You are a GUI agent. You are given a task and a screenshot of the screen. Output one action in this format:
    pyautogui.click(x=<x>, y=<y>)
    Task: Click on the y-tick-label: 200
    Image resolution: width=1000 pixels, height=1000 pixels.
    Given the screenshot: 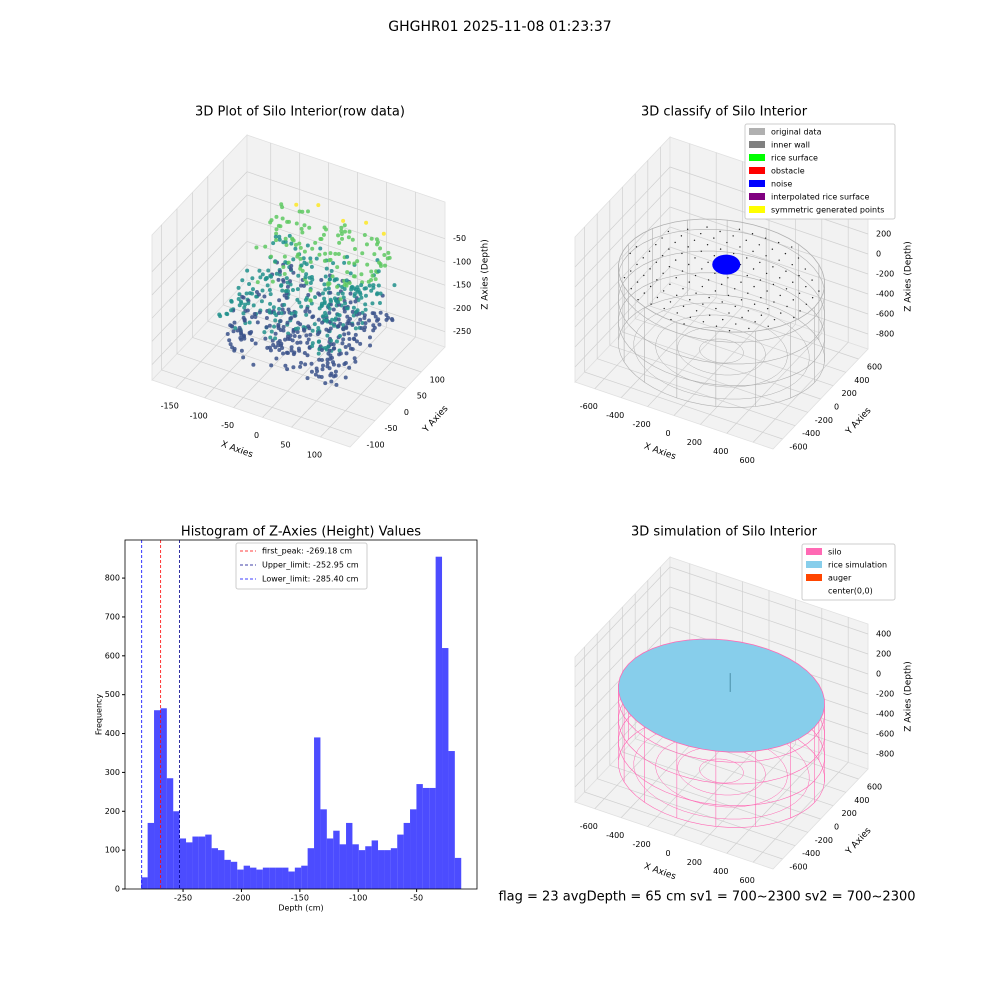 What is the action you would take?
    pyautogui.click(x=849, y=393)
    